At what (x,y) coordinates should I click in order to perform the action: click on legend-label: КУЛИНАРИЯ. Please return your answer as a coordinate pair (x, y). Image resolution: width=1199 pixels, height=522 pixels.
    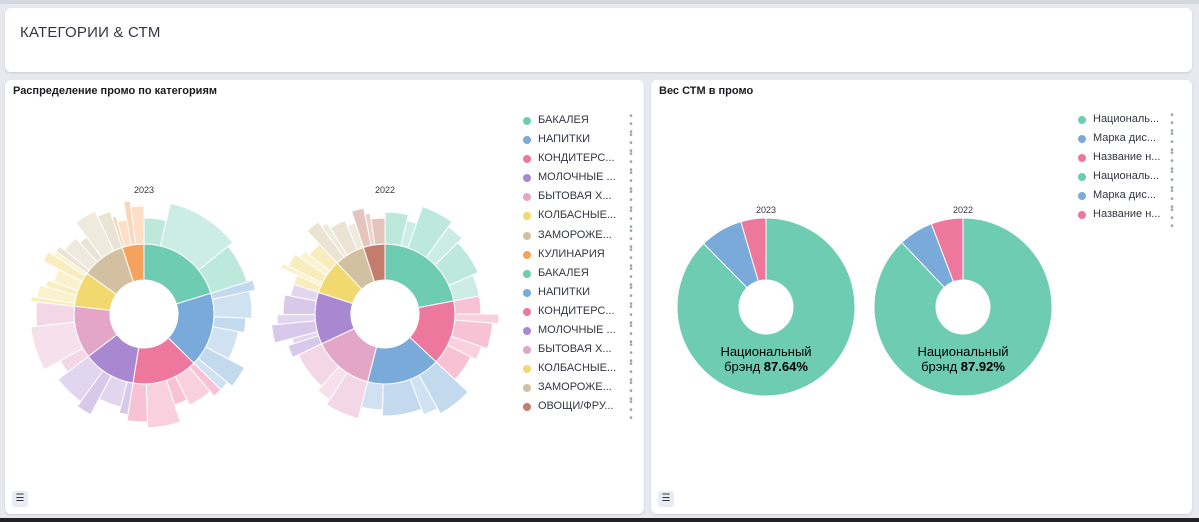
    Looking at the image, I should click on (571, 253).